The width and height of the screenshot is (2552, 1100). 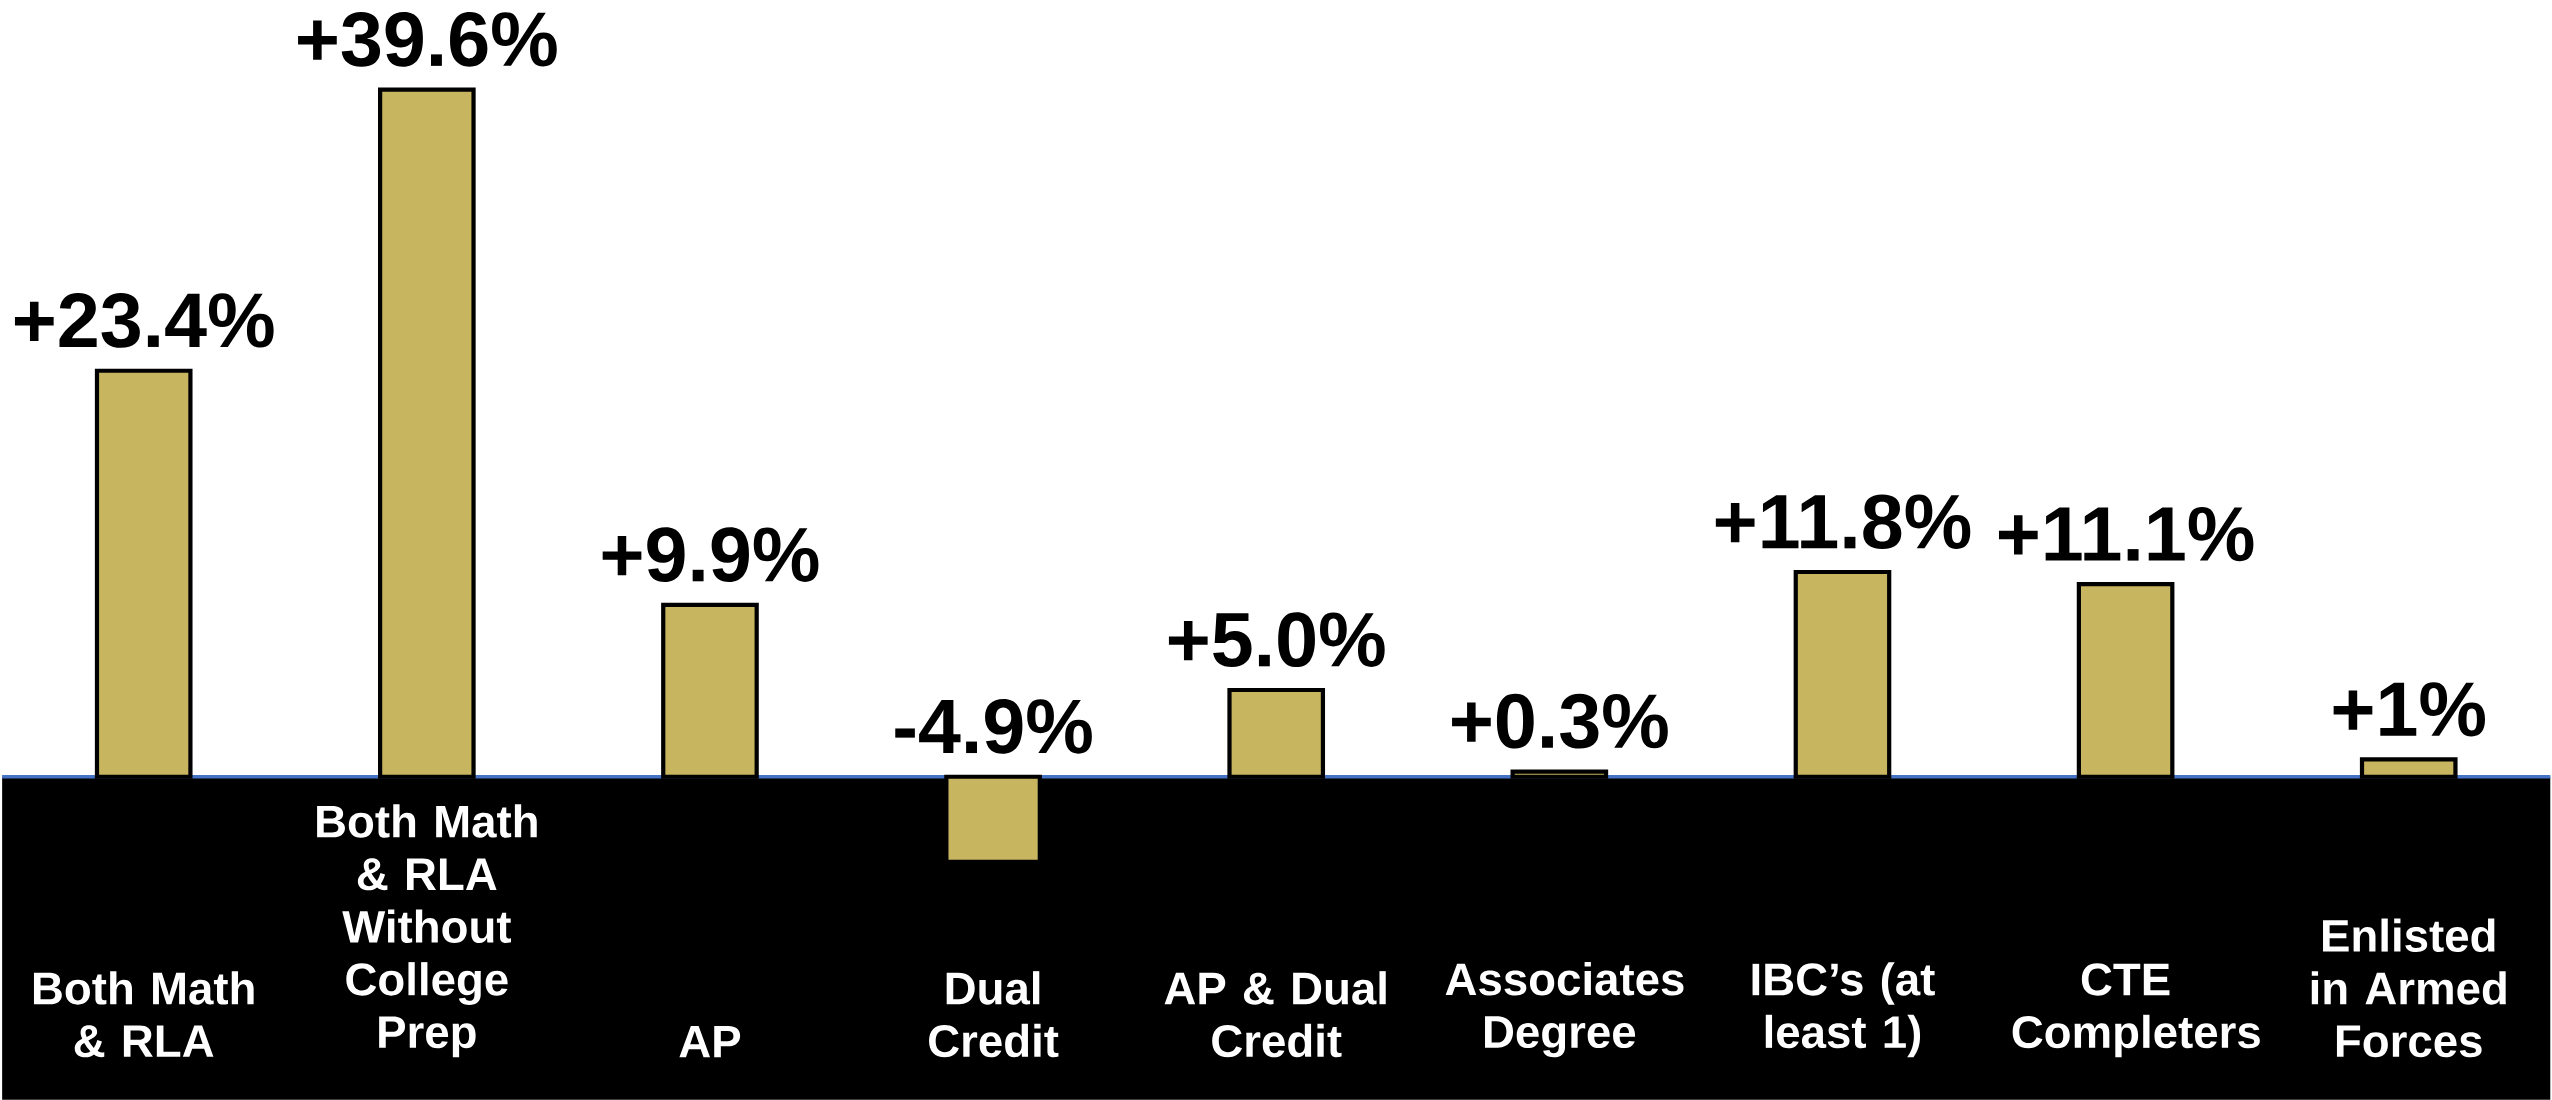 I want to click on data-label: +1%, so click(x=2409, y=709).